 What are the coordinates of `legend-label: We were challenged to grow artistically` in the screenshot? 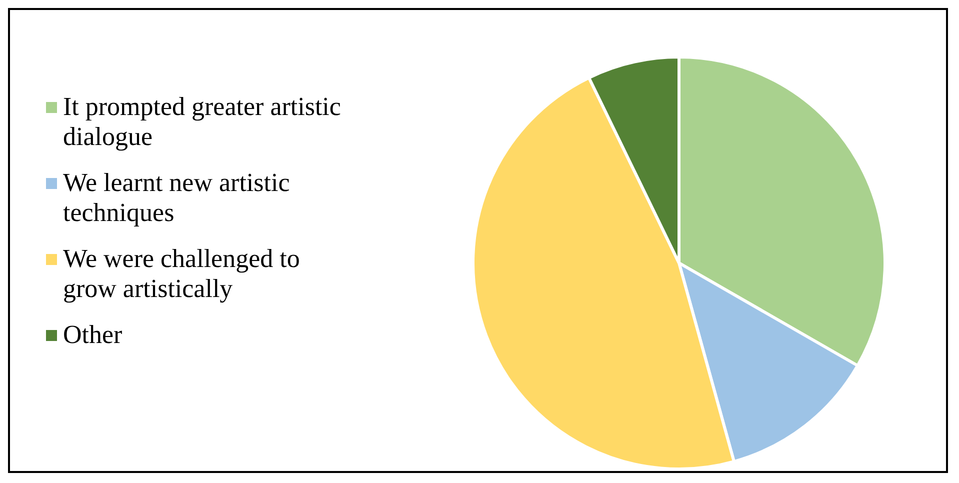 It's located at (182, 274).